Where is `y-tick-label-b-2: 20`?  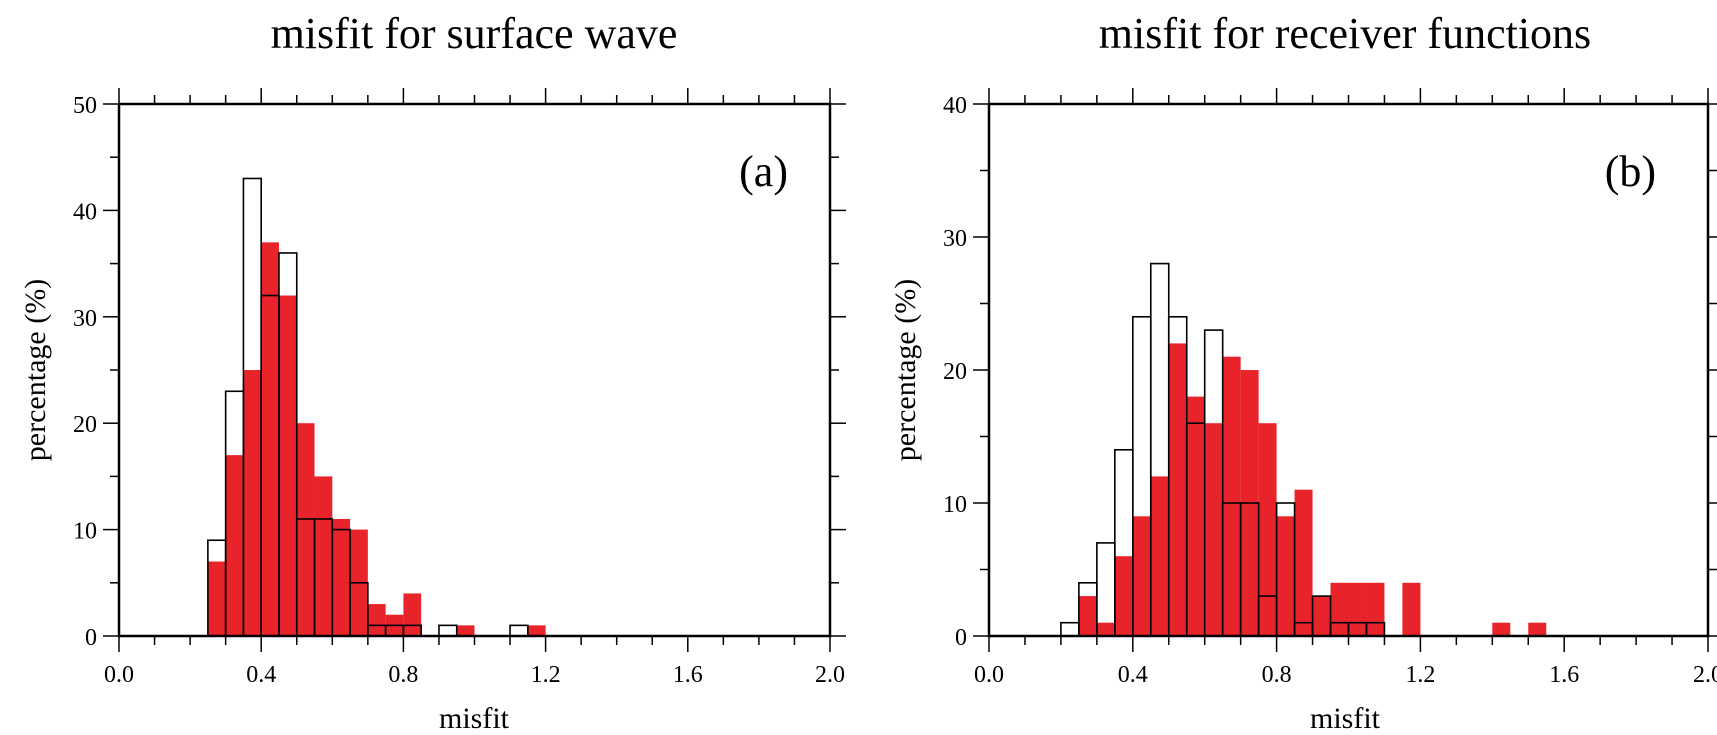
y-tick-label-b-2: 20 is located at coordinates (955, 372).